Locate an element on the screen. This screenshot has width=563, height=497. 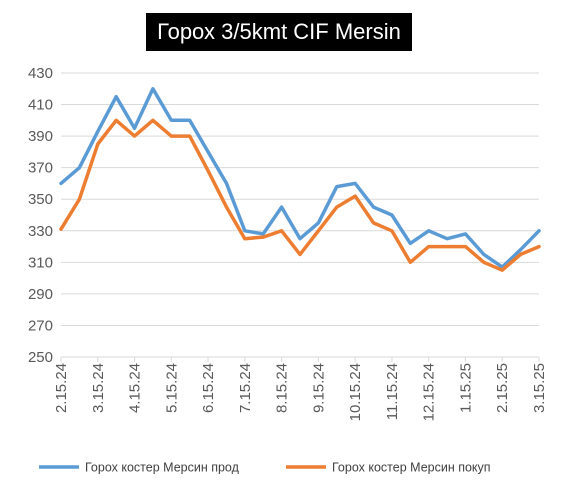
y-tick-label: 370 is located at coordinates (40, 168).